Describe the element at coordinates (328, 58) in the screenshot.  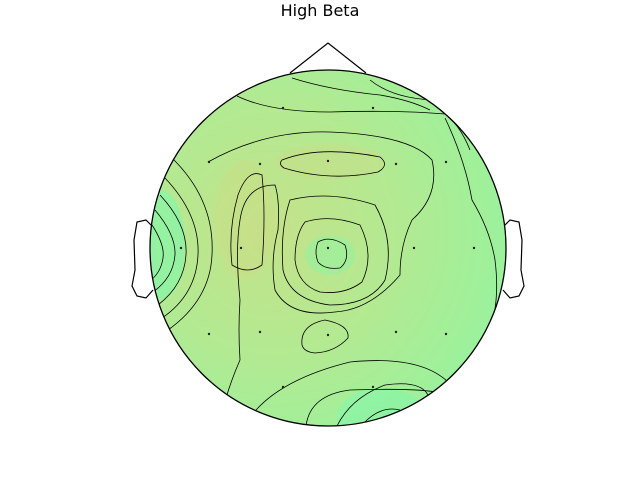
I see `nose-outline` at that location.